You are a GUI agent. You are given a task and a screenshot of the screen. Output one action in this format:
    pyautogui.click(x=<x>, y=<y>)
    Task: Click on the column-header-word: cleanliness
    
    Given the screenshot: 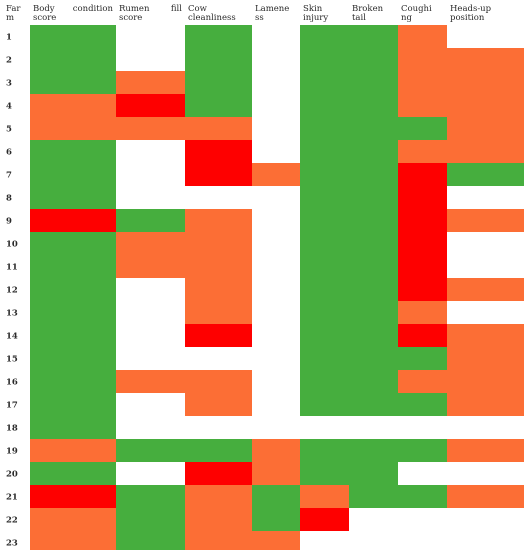 What is the action you would take?
    pyautogui.click(x=212, y=18)
    